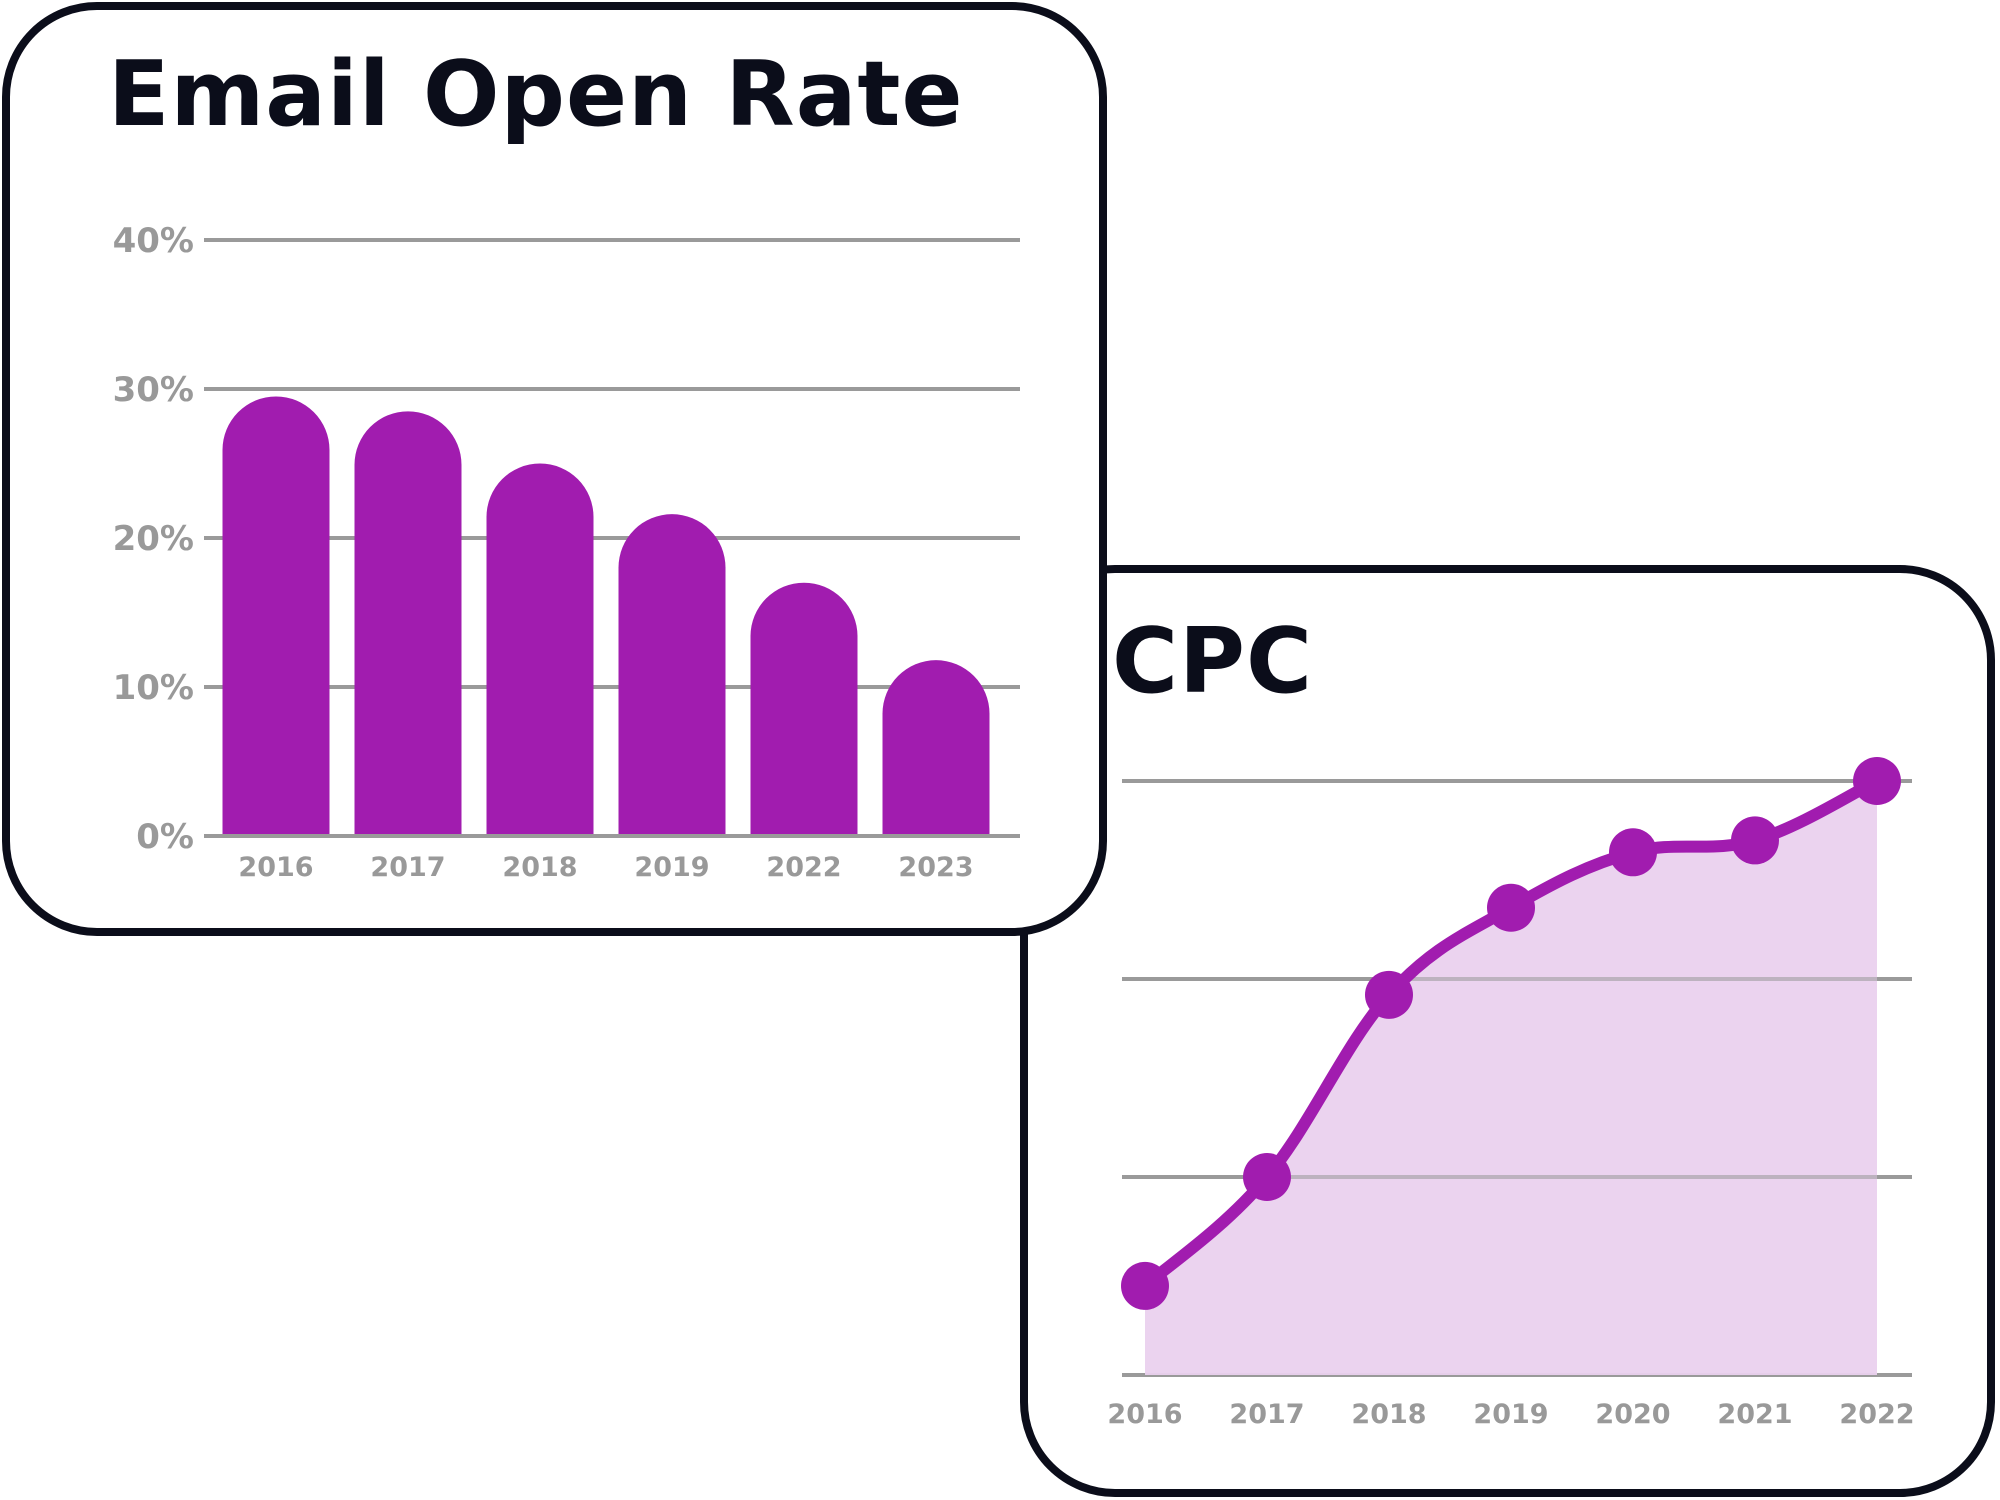 The image size is (2000, 1500). Describe the element at coordinates (153, 539) in the screenshot. I see `y-tick-label: 20%` at that location.